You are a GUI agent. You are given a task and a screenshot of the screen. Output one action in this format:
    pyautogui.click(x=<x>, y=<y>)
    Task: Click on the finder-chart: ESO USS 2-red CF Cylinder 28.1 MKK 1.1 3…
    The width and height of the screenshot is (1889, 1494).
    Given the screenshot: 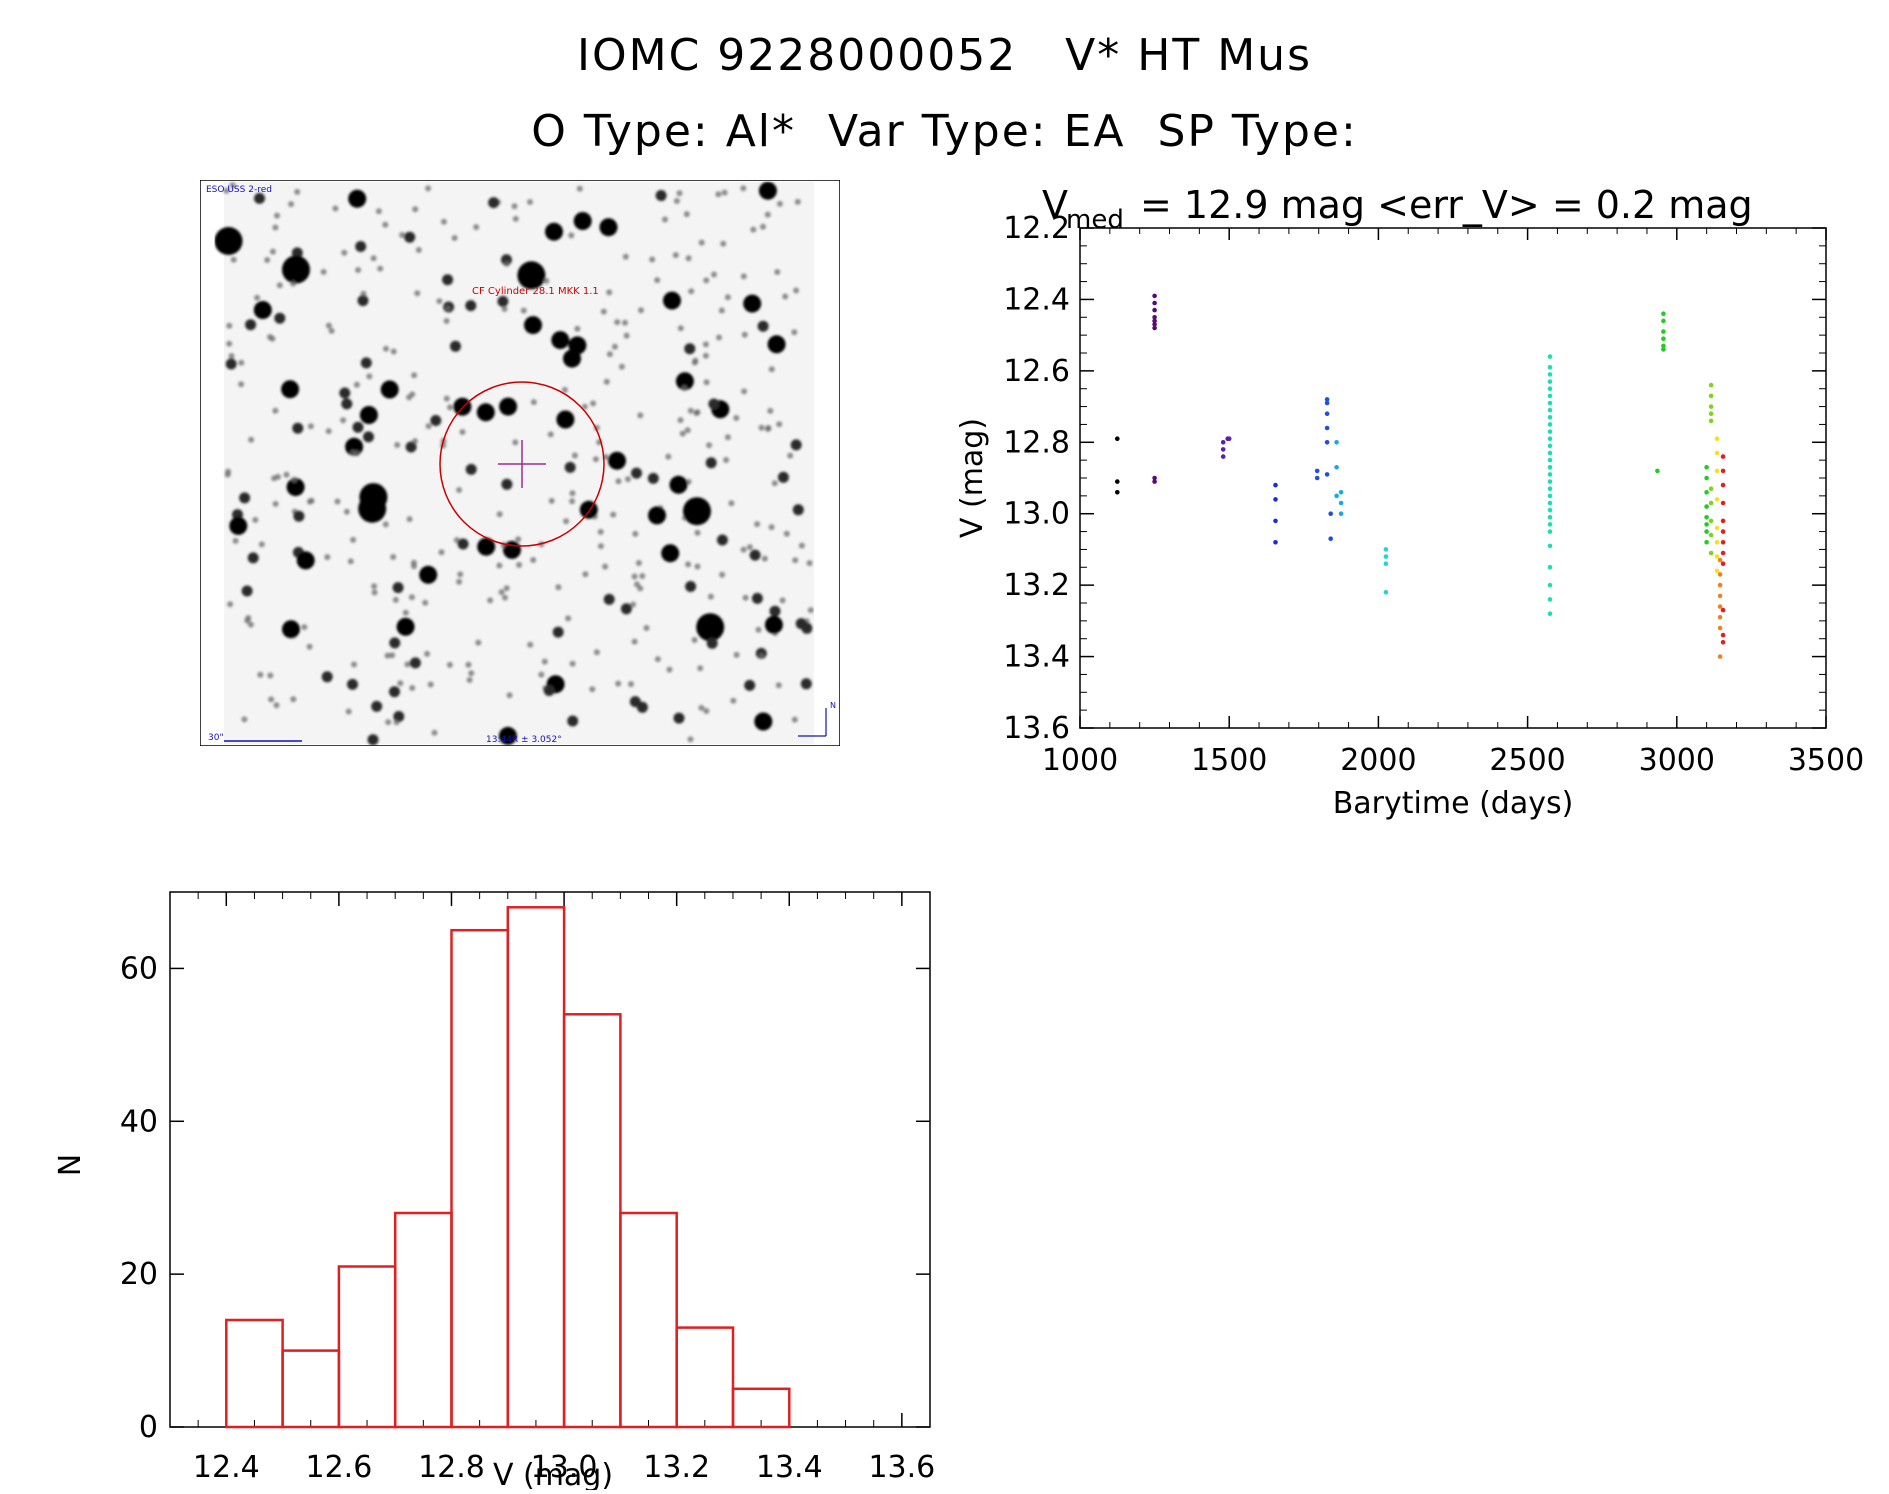 What is the action you would take?
    pyautogui.click(x=520, y=463)
    